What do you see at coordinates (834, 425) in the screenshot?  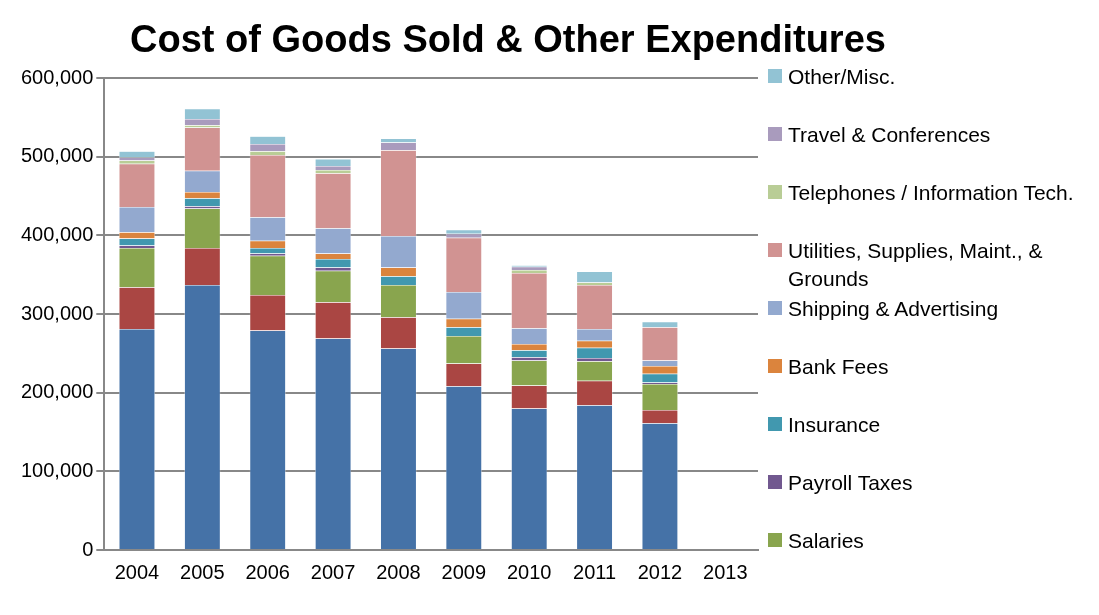 I see `legend-label: Insurance` at bounding box center [834, 425].